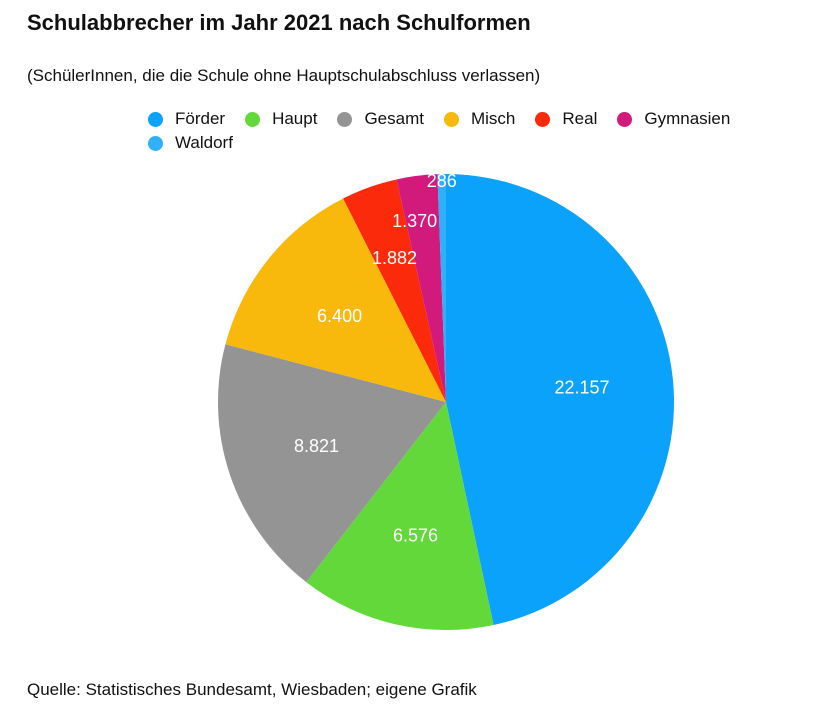 This screenshot has width=815, height=712. Describe the element at coordinates (316, 446) in the screenshot. I see `data-label-gesamt: 8.821` at that location.